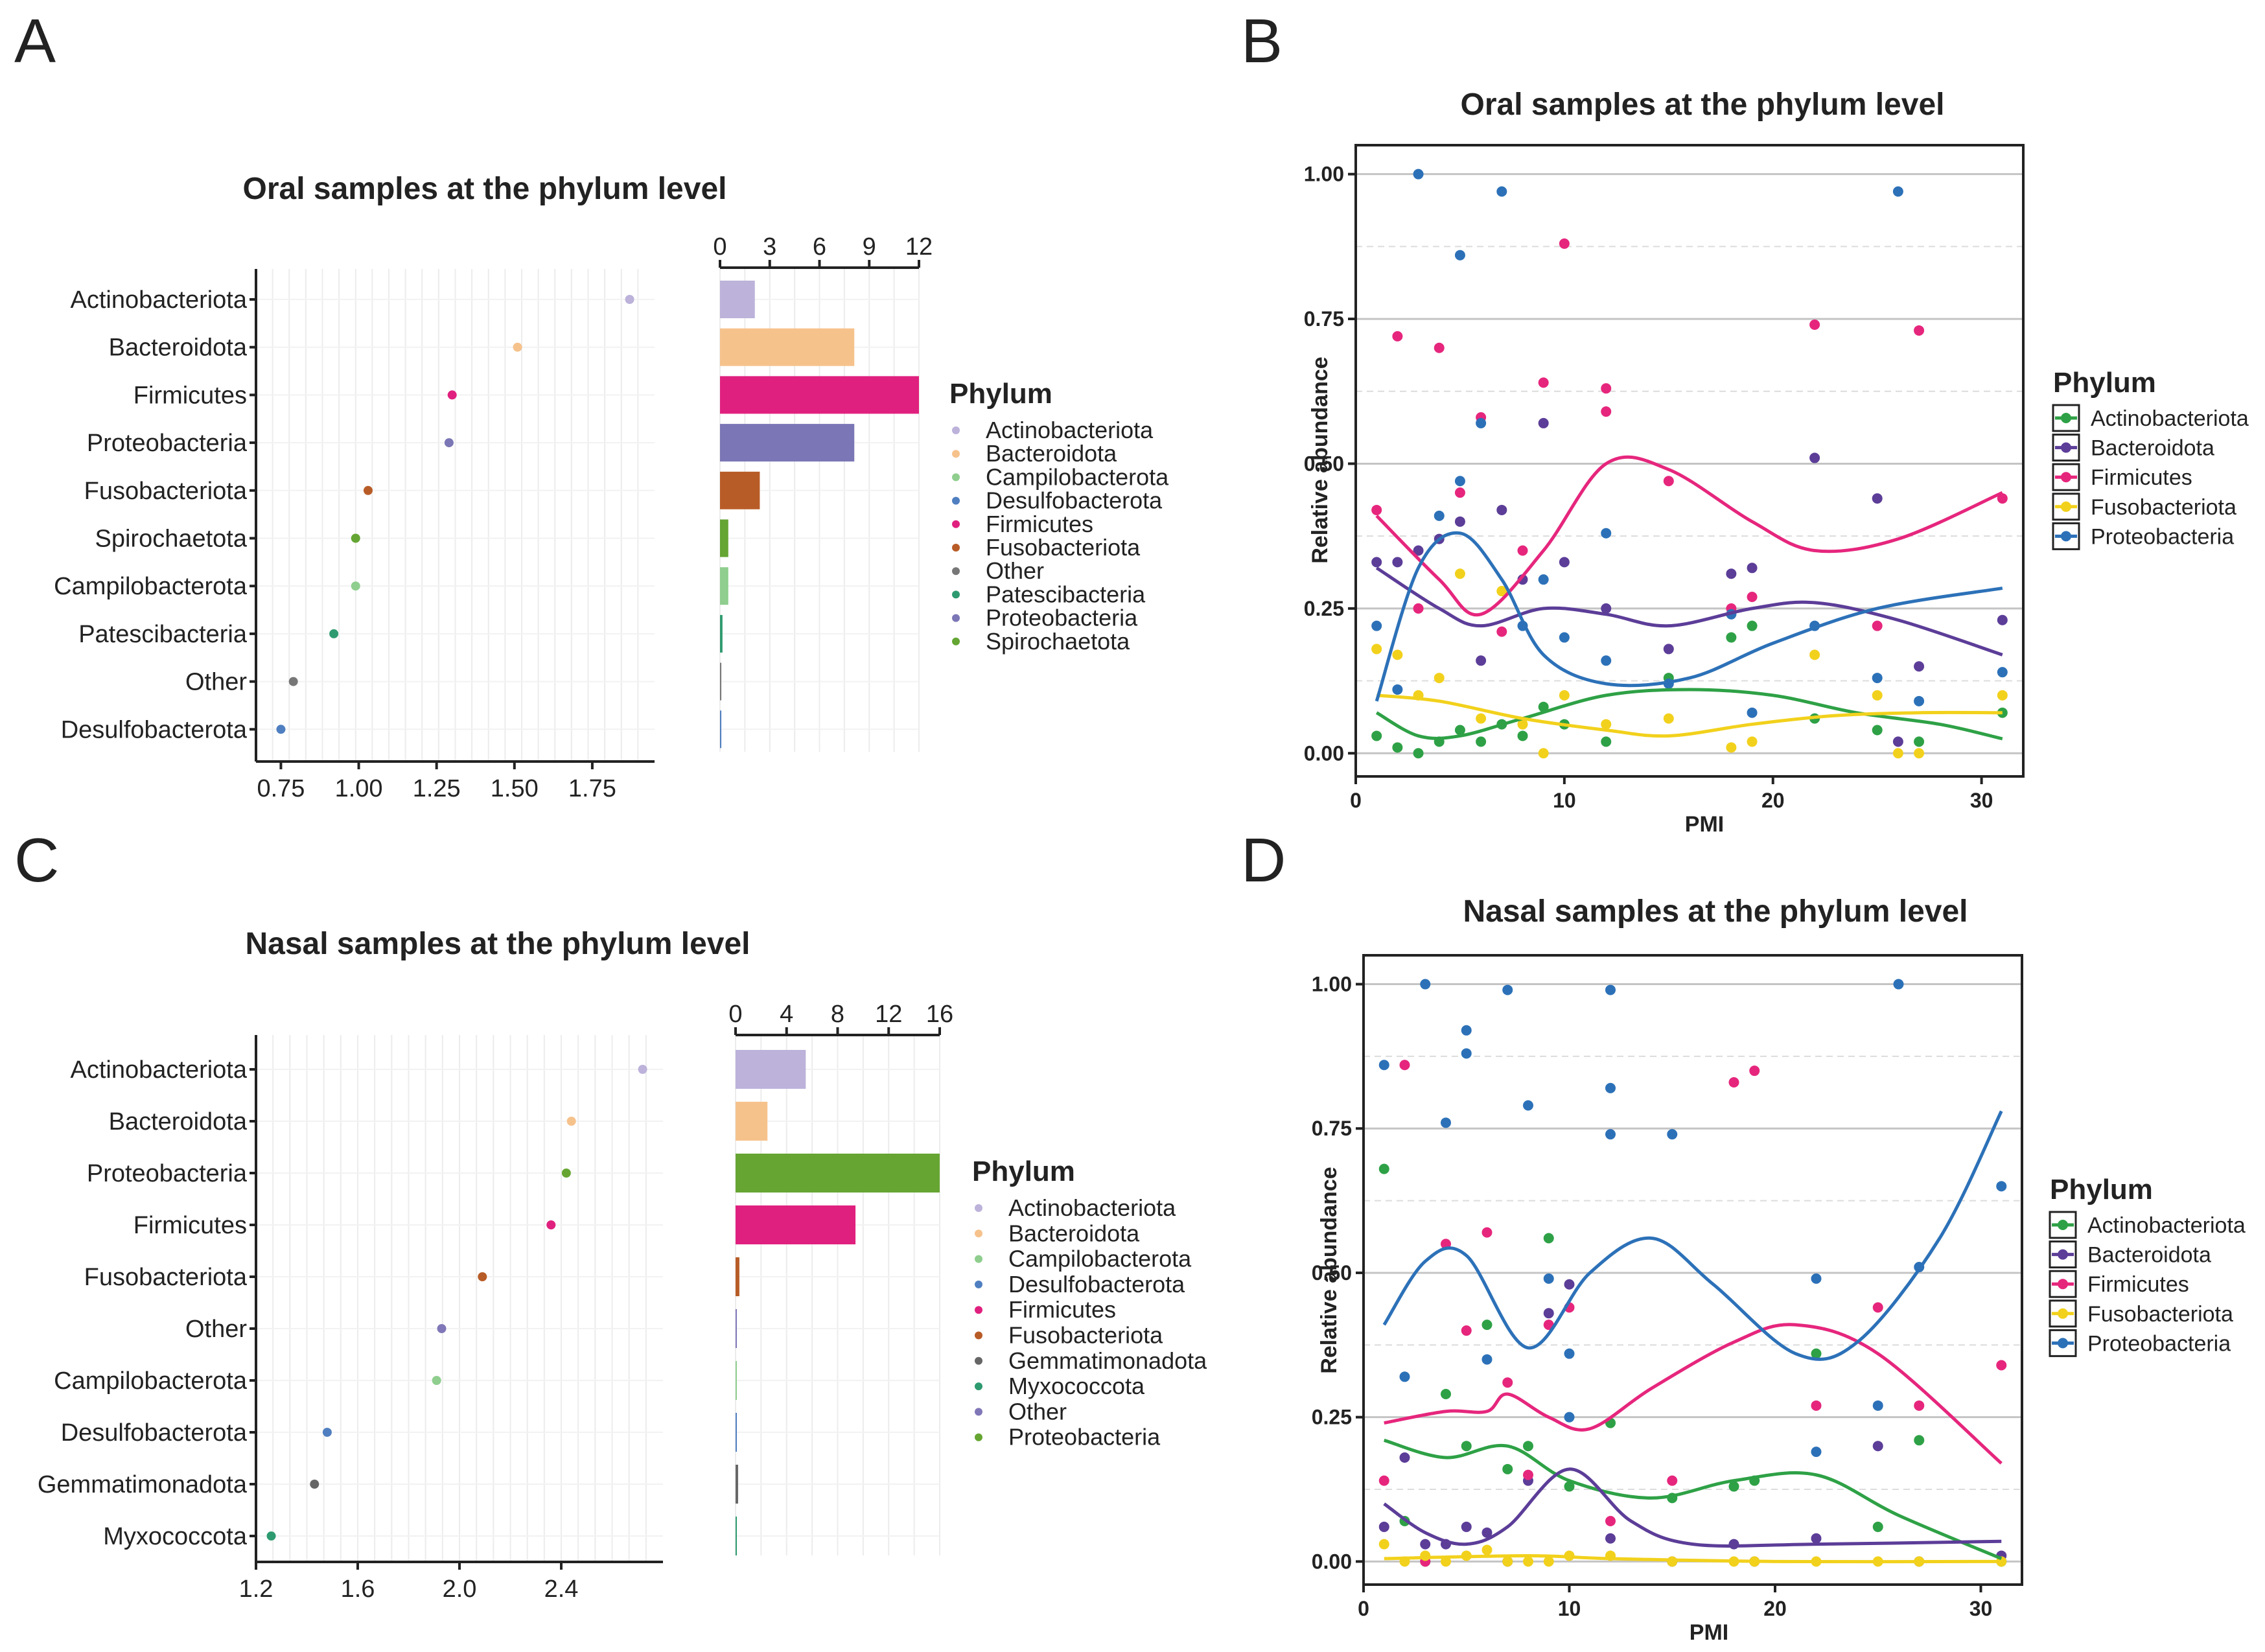 The width and height of the screenshot is (2265, 1652). Describe the element at coordinates (1332, 984) in the screenshot. I see `ts-y-tick-label: 1.00` at that location.